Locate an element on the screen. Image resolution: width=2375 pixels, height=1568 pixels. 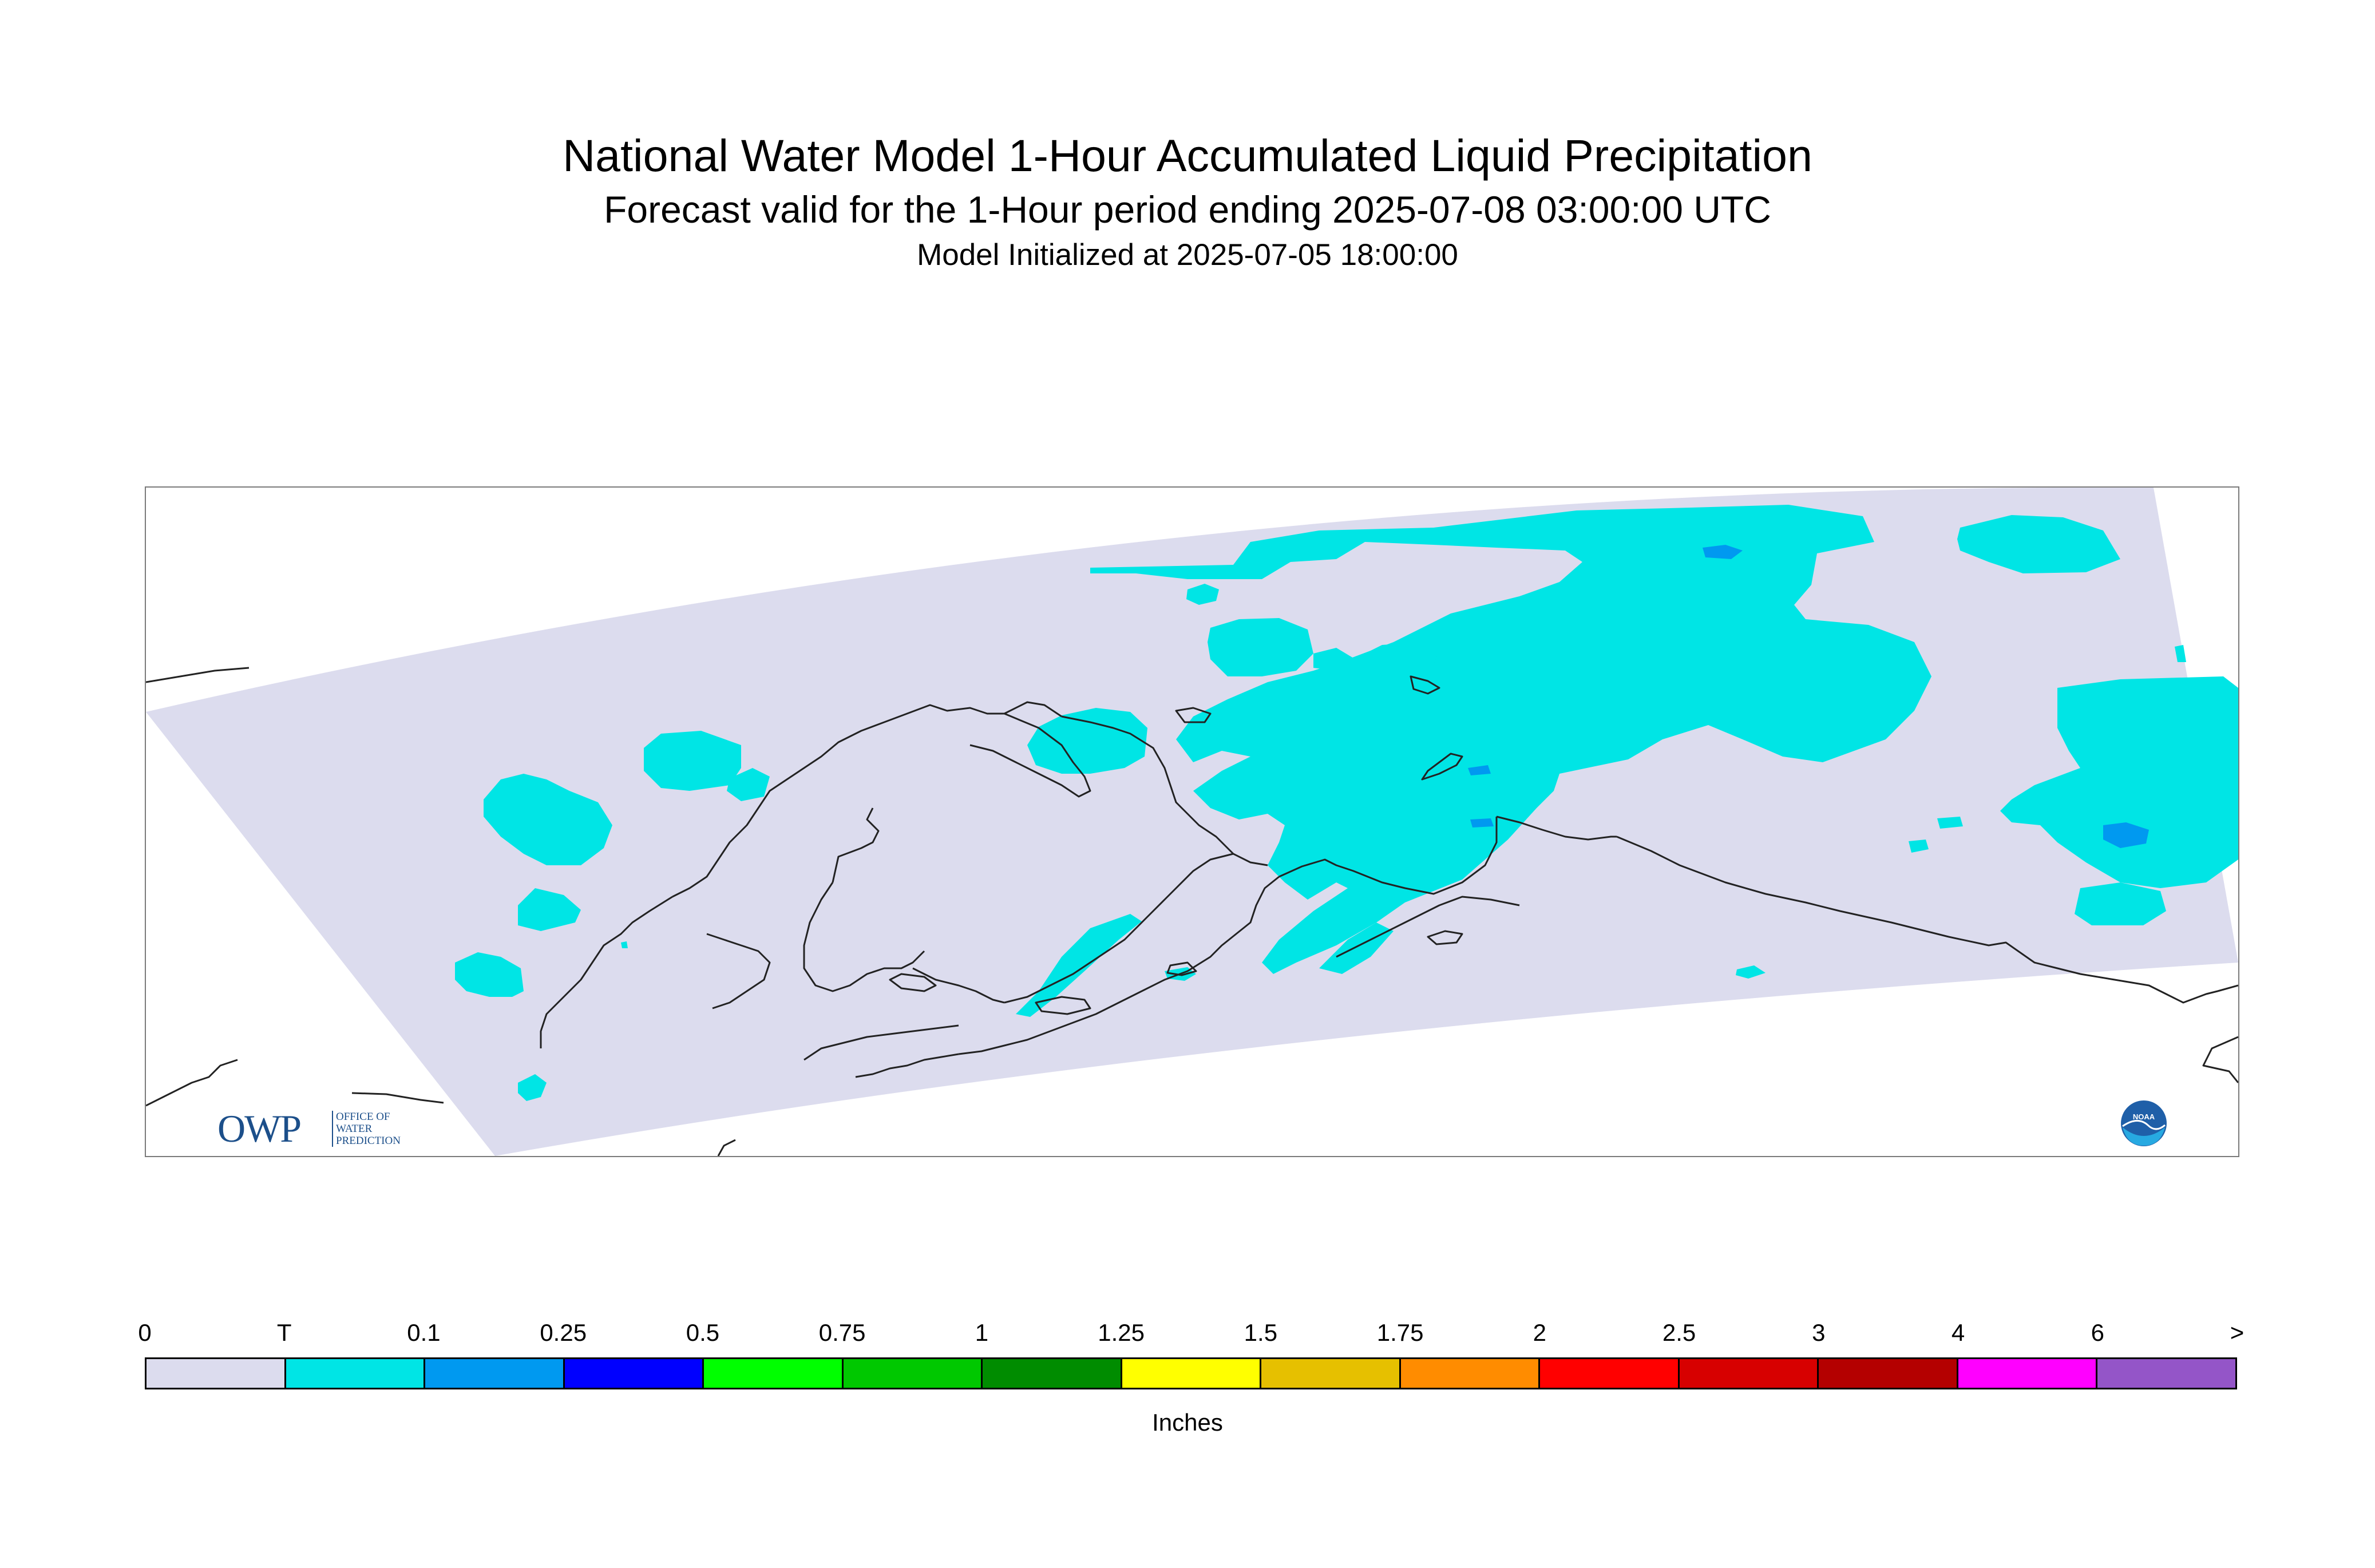
legend-tick-label: > is located at coordinates (2237, 1332).